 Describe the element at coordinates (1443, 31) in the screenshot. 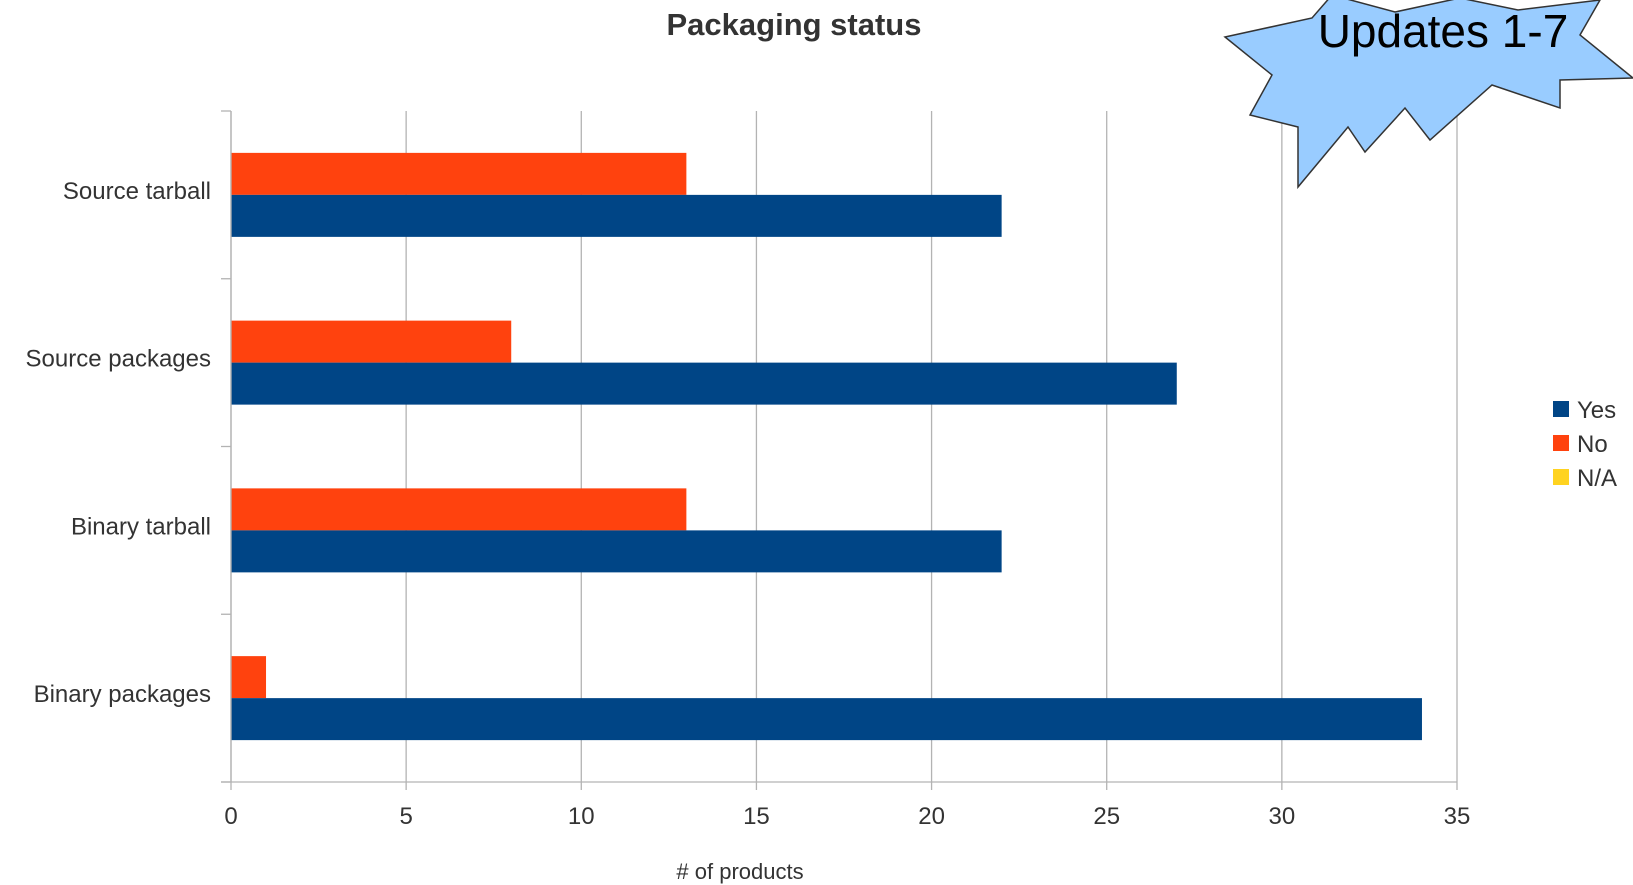

I see `badge-label: Updates 1-7` at that location.